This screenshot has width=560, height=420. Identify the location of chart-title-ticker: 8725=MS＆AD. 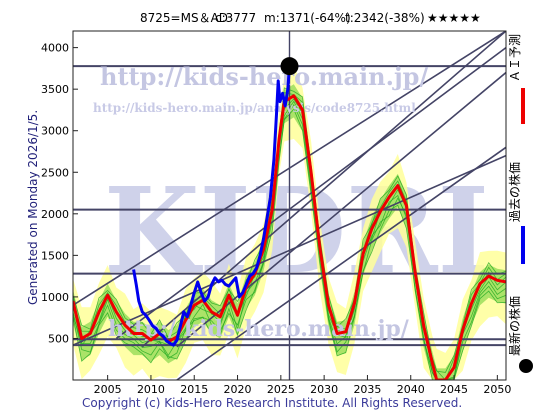
(184, 18).